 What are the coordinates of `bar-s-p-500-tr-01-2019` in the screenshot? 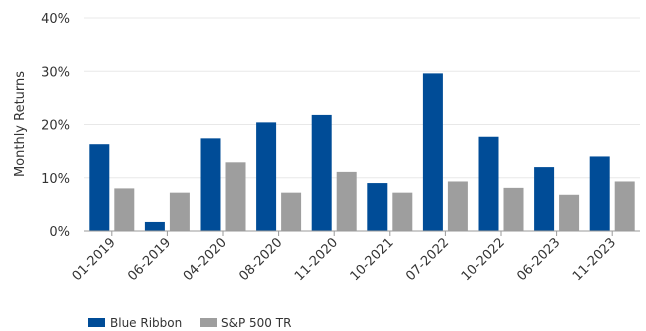 It's located at (124, 209).